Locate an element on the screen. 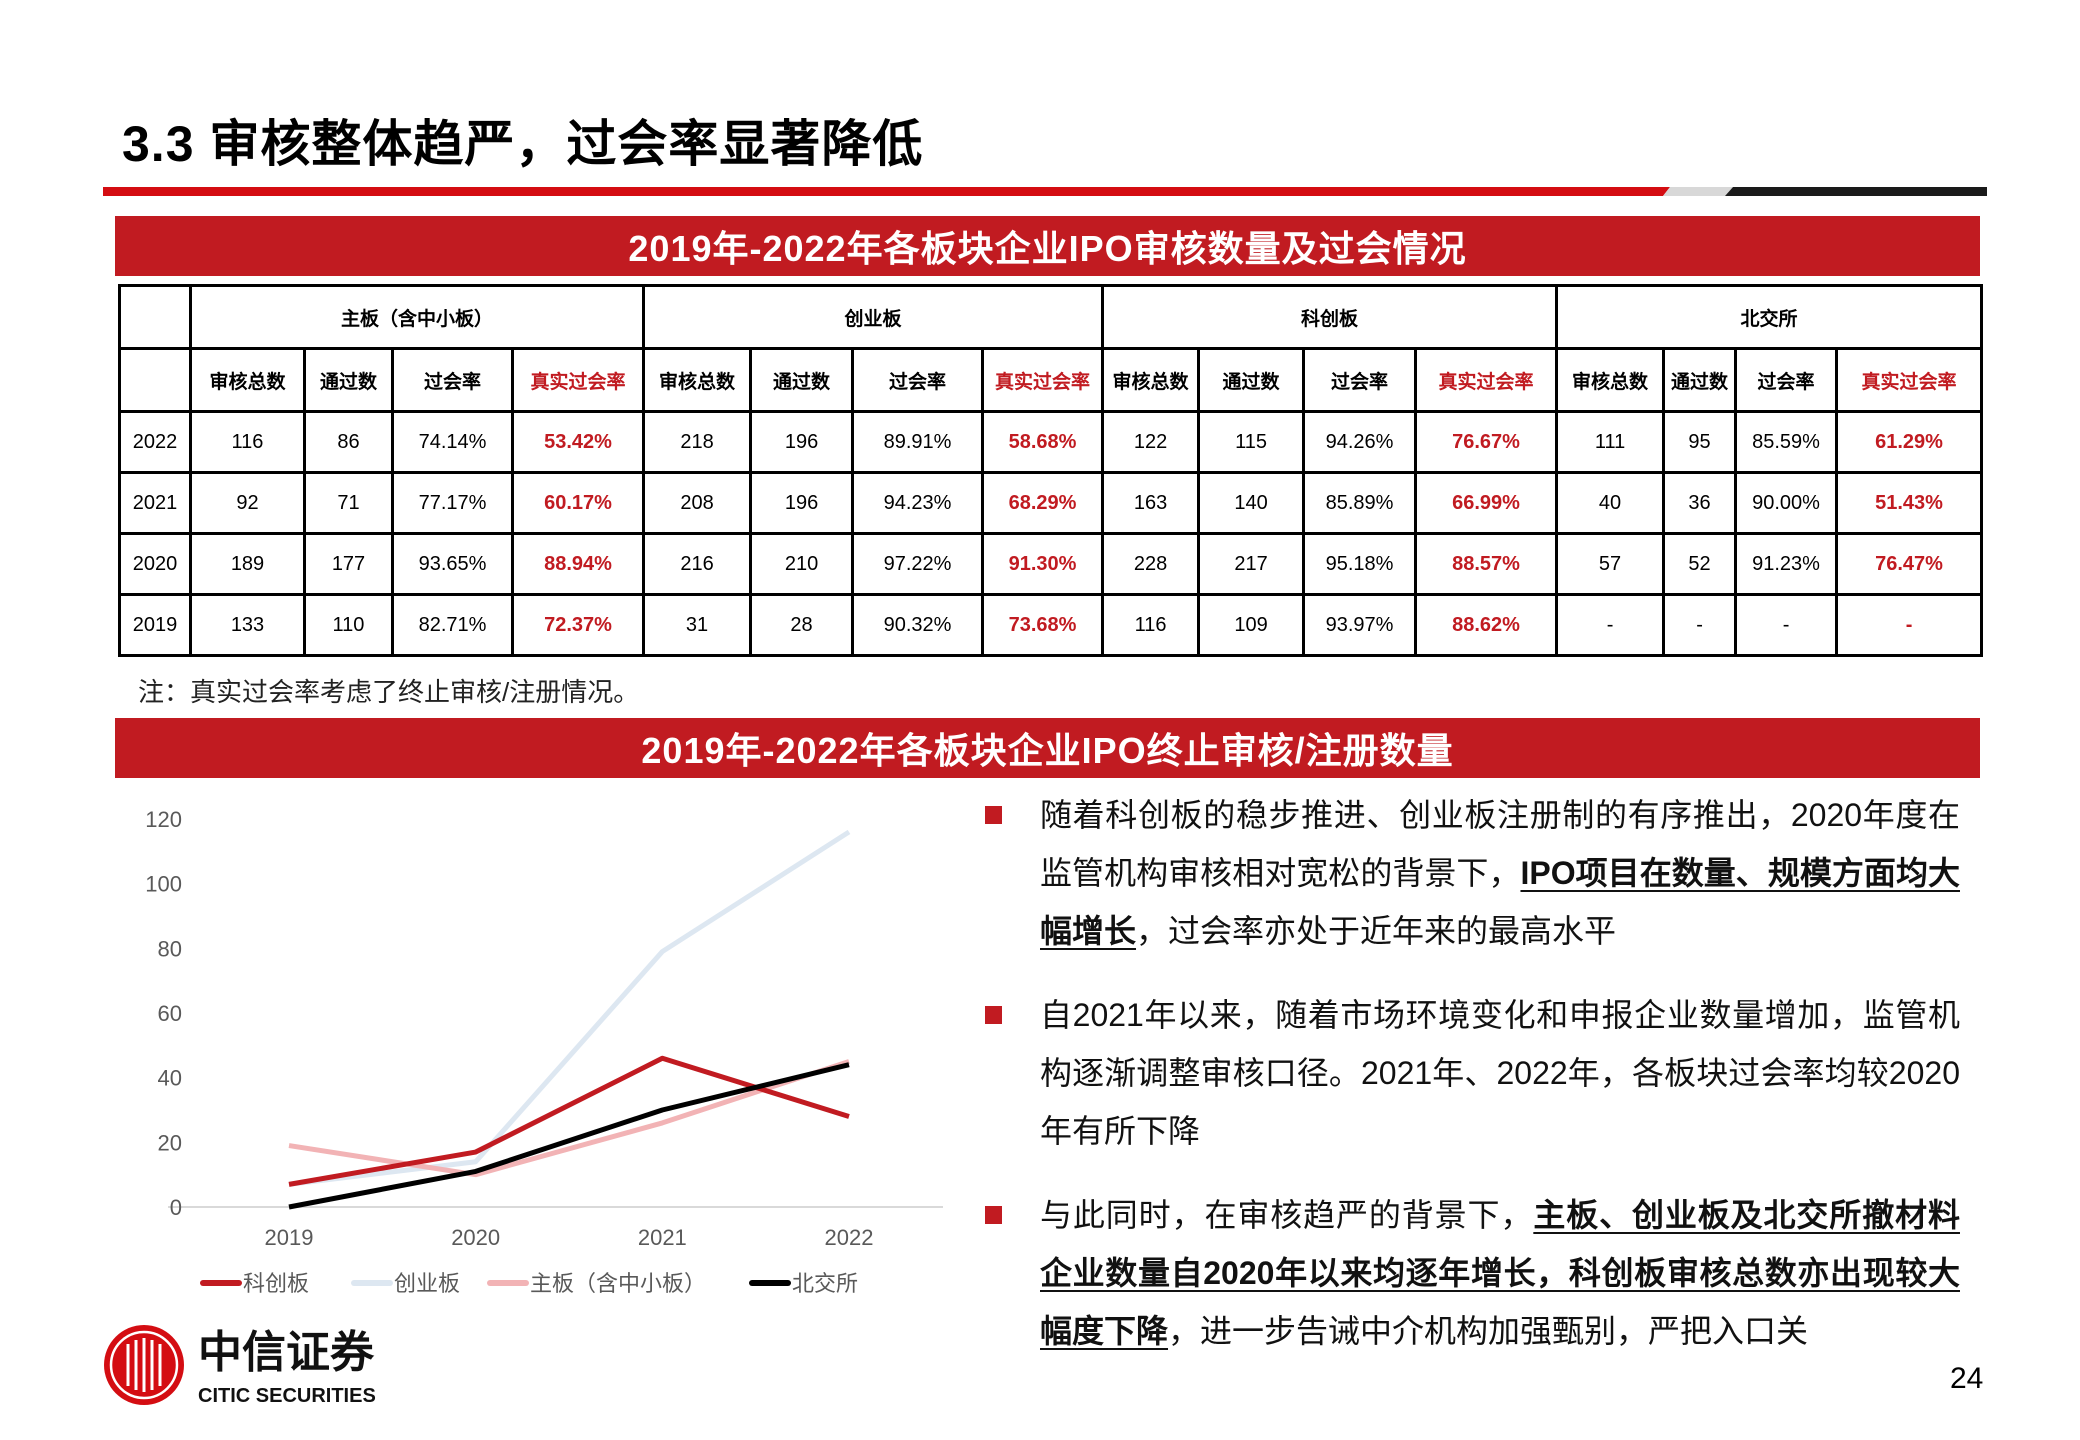 This screenshot has height=1440, width=2080. table-cell: 53.42% is located at coordinates (578, 442).